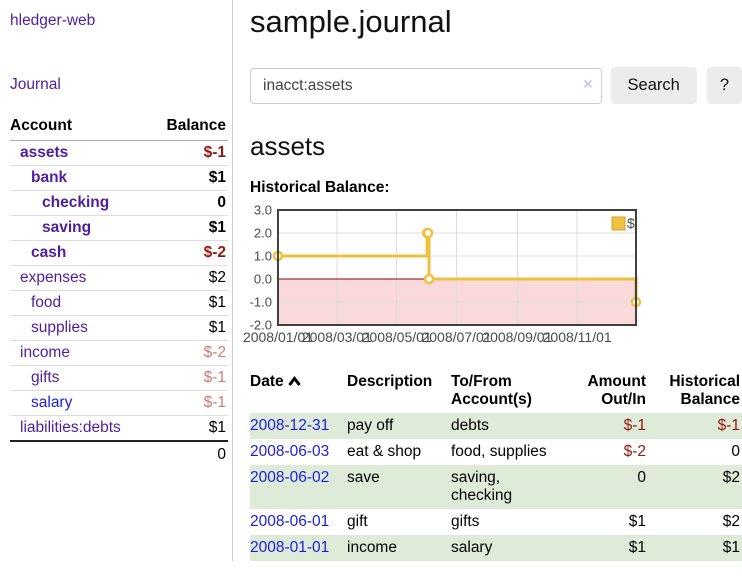  What do you see at coordinates (76, 202) in the screenshot?
I see `account-link: checking` at bounding box center [76, 202].